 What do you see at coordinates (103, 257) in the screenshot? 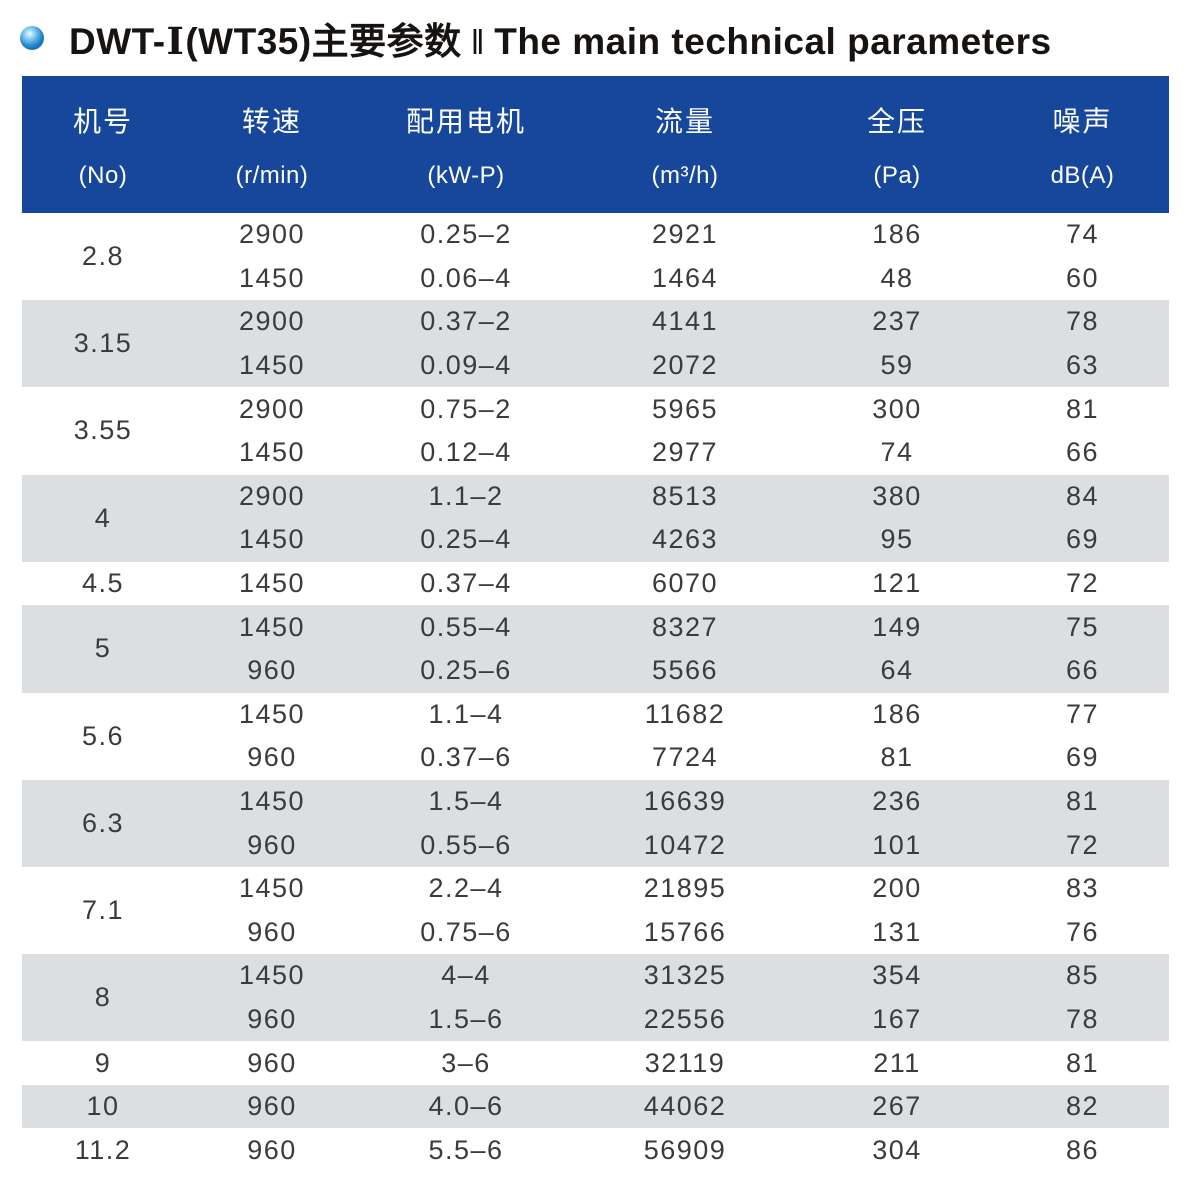
I see `fan-size-cell: 2.8` at bounding box center [103, 257].